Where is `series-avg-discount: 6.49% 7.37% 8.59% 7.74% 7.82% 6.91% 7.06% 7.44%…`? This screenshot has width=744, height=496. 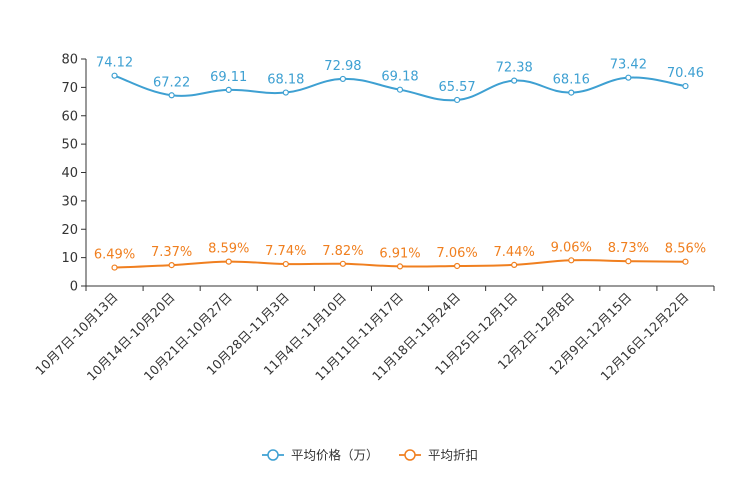 series-avg-discount: 6.49% 7.37% 8.59% 7.74% 7.82% 6.91% 7.06% 7.44%… is located at coordinates (400, 255).